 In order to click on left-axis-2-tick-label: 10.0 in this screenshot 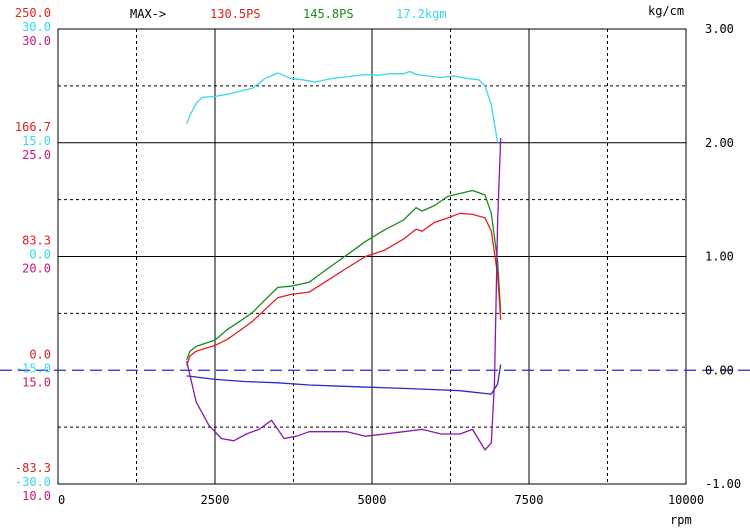, I will do `click(36, 496)`.